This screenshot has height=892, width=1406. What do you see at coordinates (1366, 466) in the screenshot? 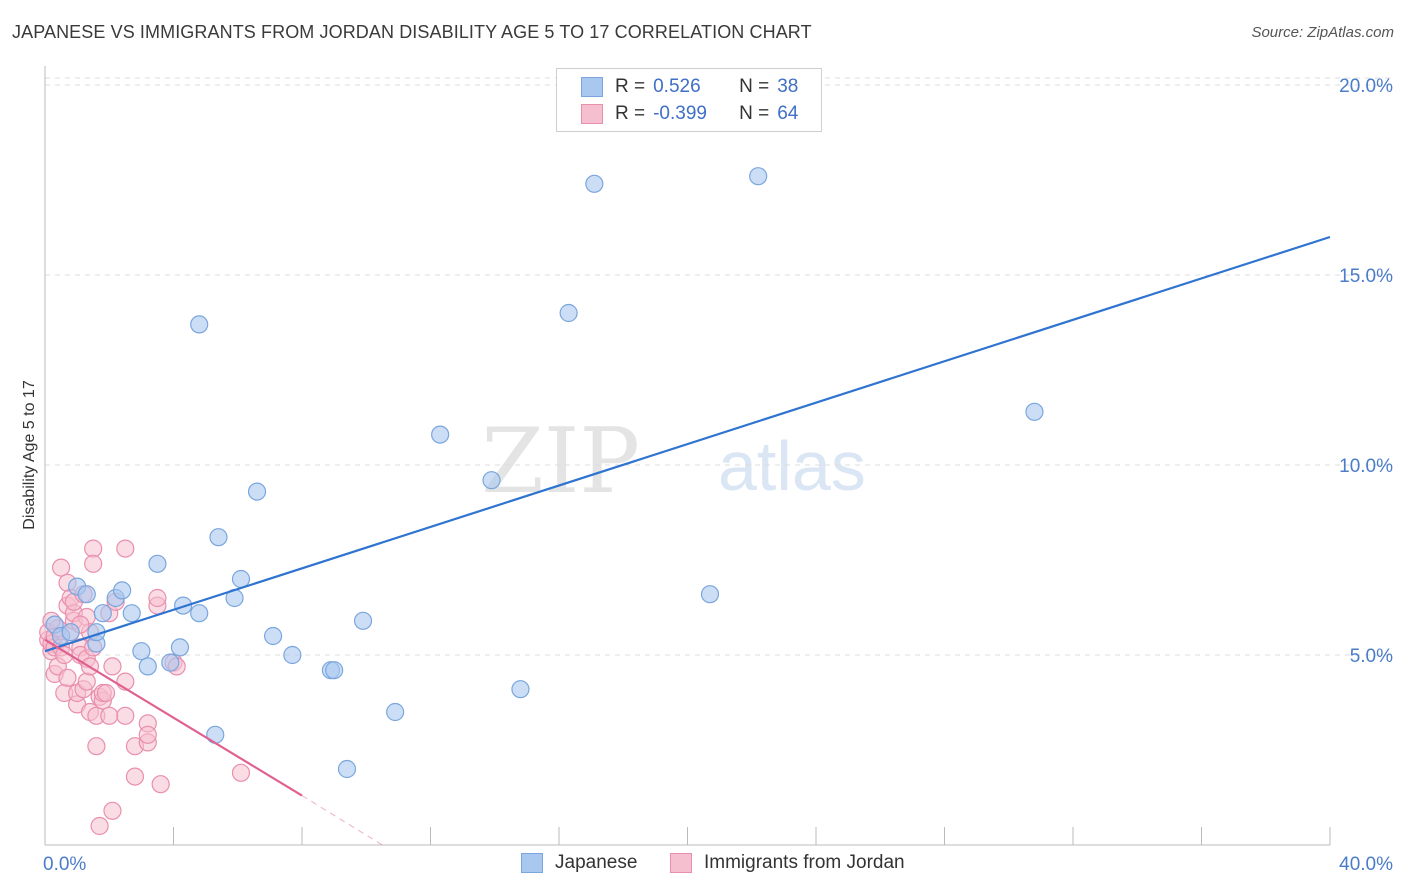
I see `y-tick-label: 10.0%` at bounding box center [1366, 466].